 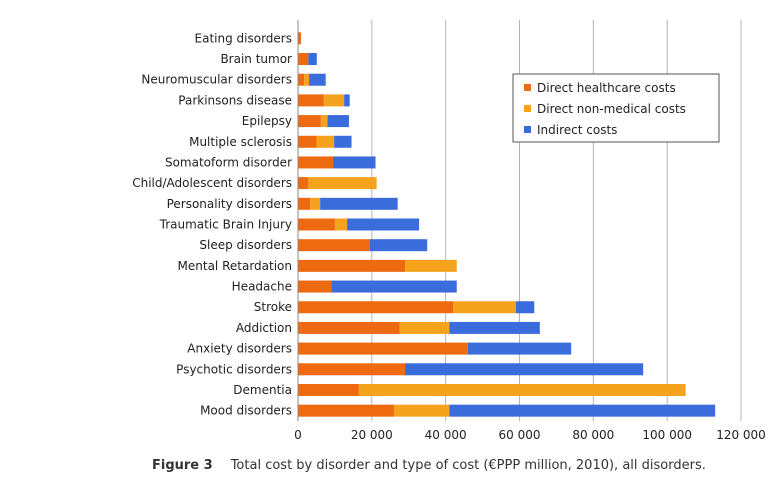 What do you see at coordinates (246, 411) in the screenshot?
I see `category-label: Mood disorders` at bounding box center [246, 411].